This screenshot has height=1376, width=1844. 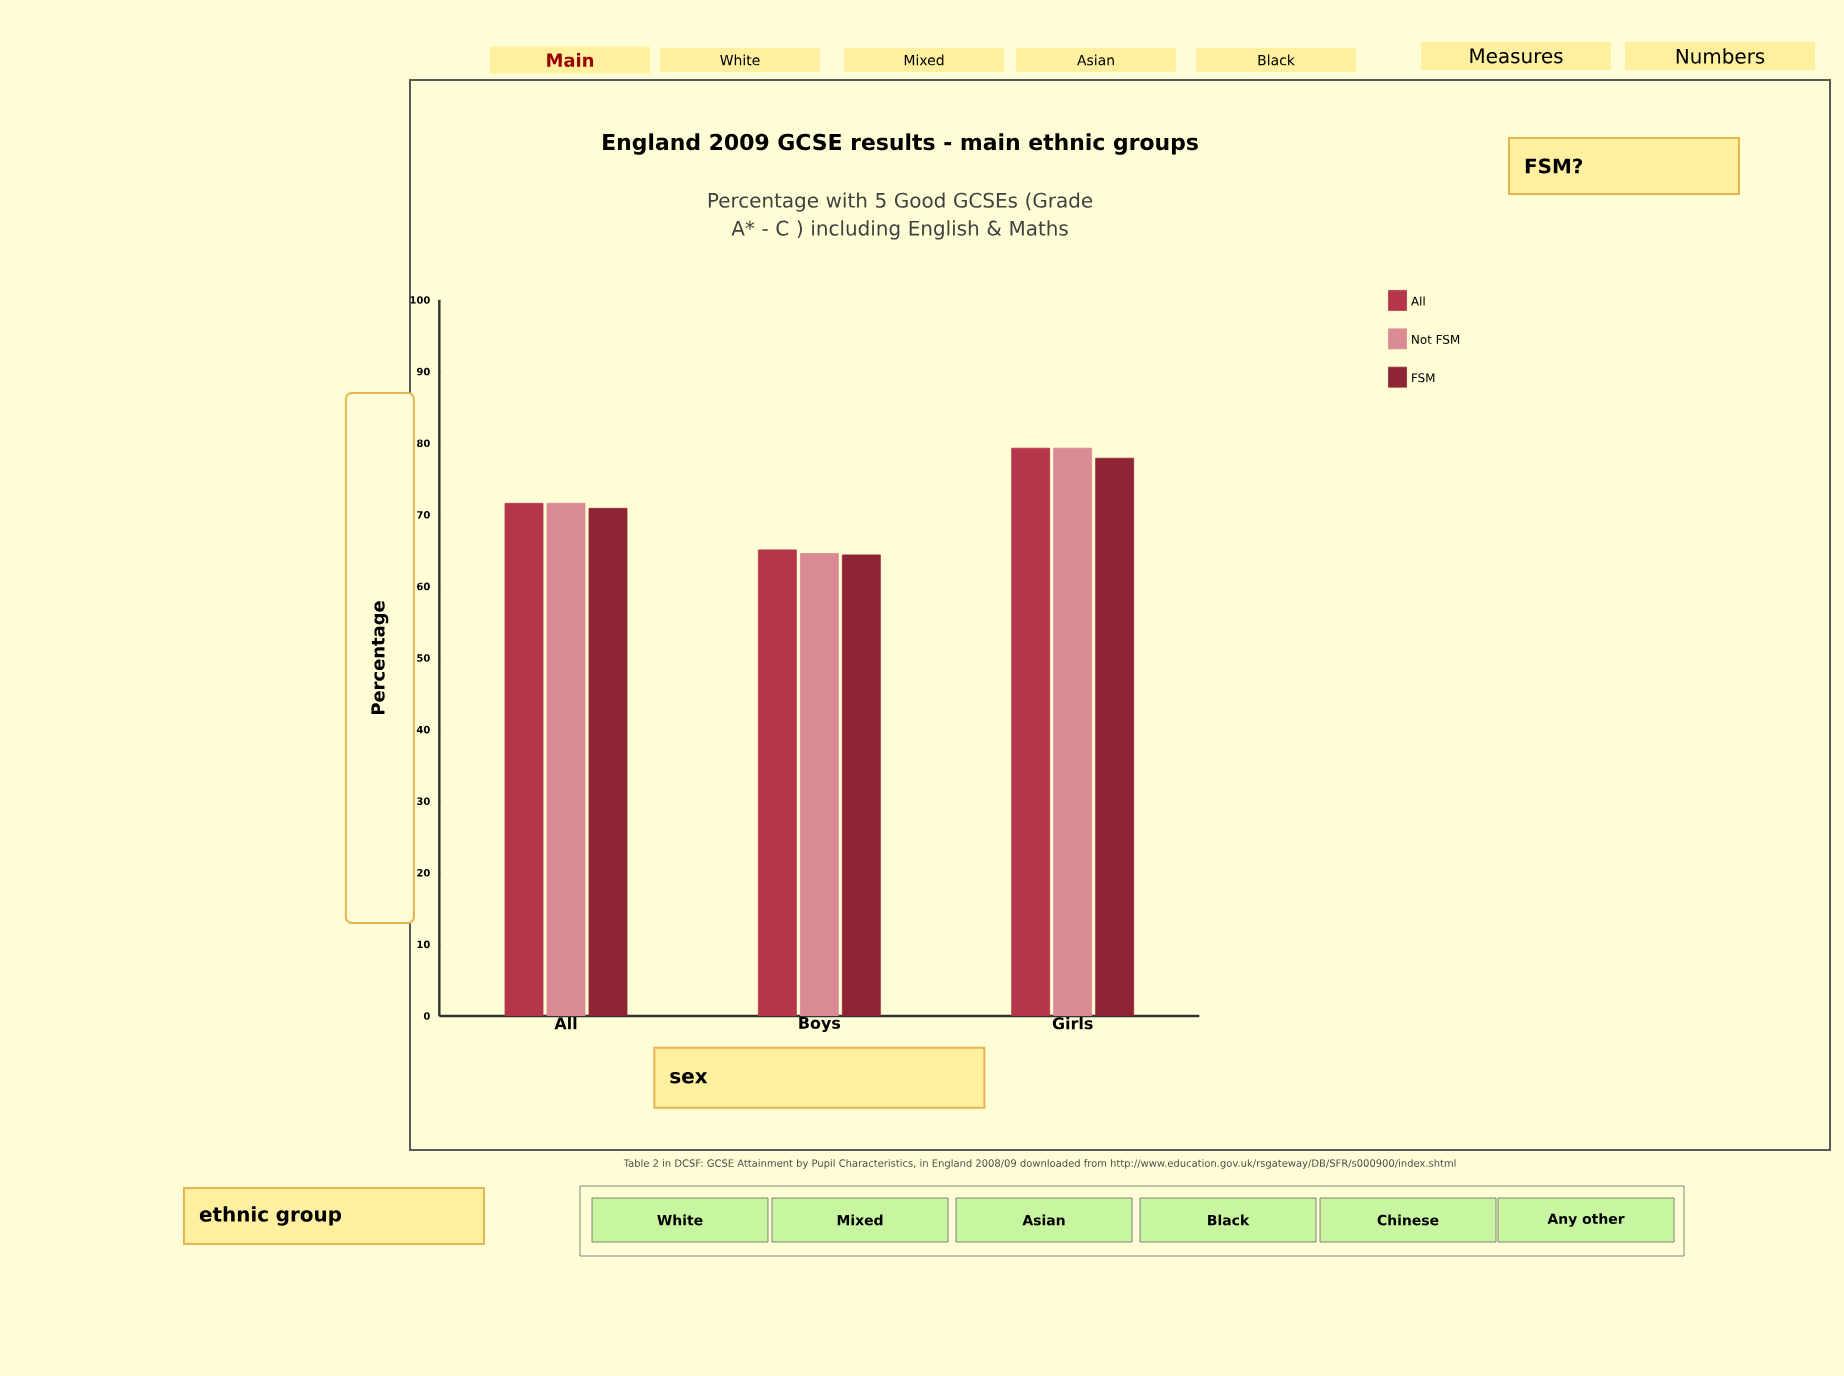 I want to click on chart-title: England 2009 GCSE results - main ethnic groups, so click(x=900, y=144).